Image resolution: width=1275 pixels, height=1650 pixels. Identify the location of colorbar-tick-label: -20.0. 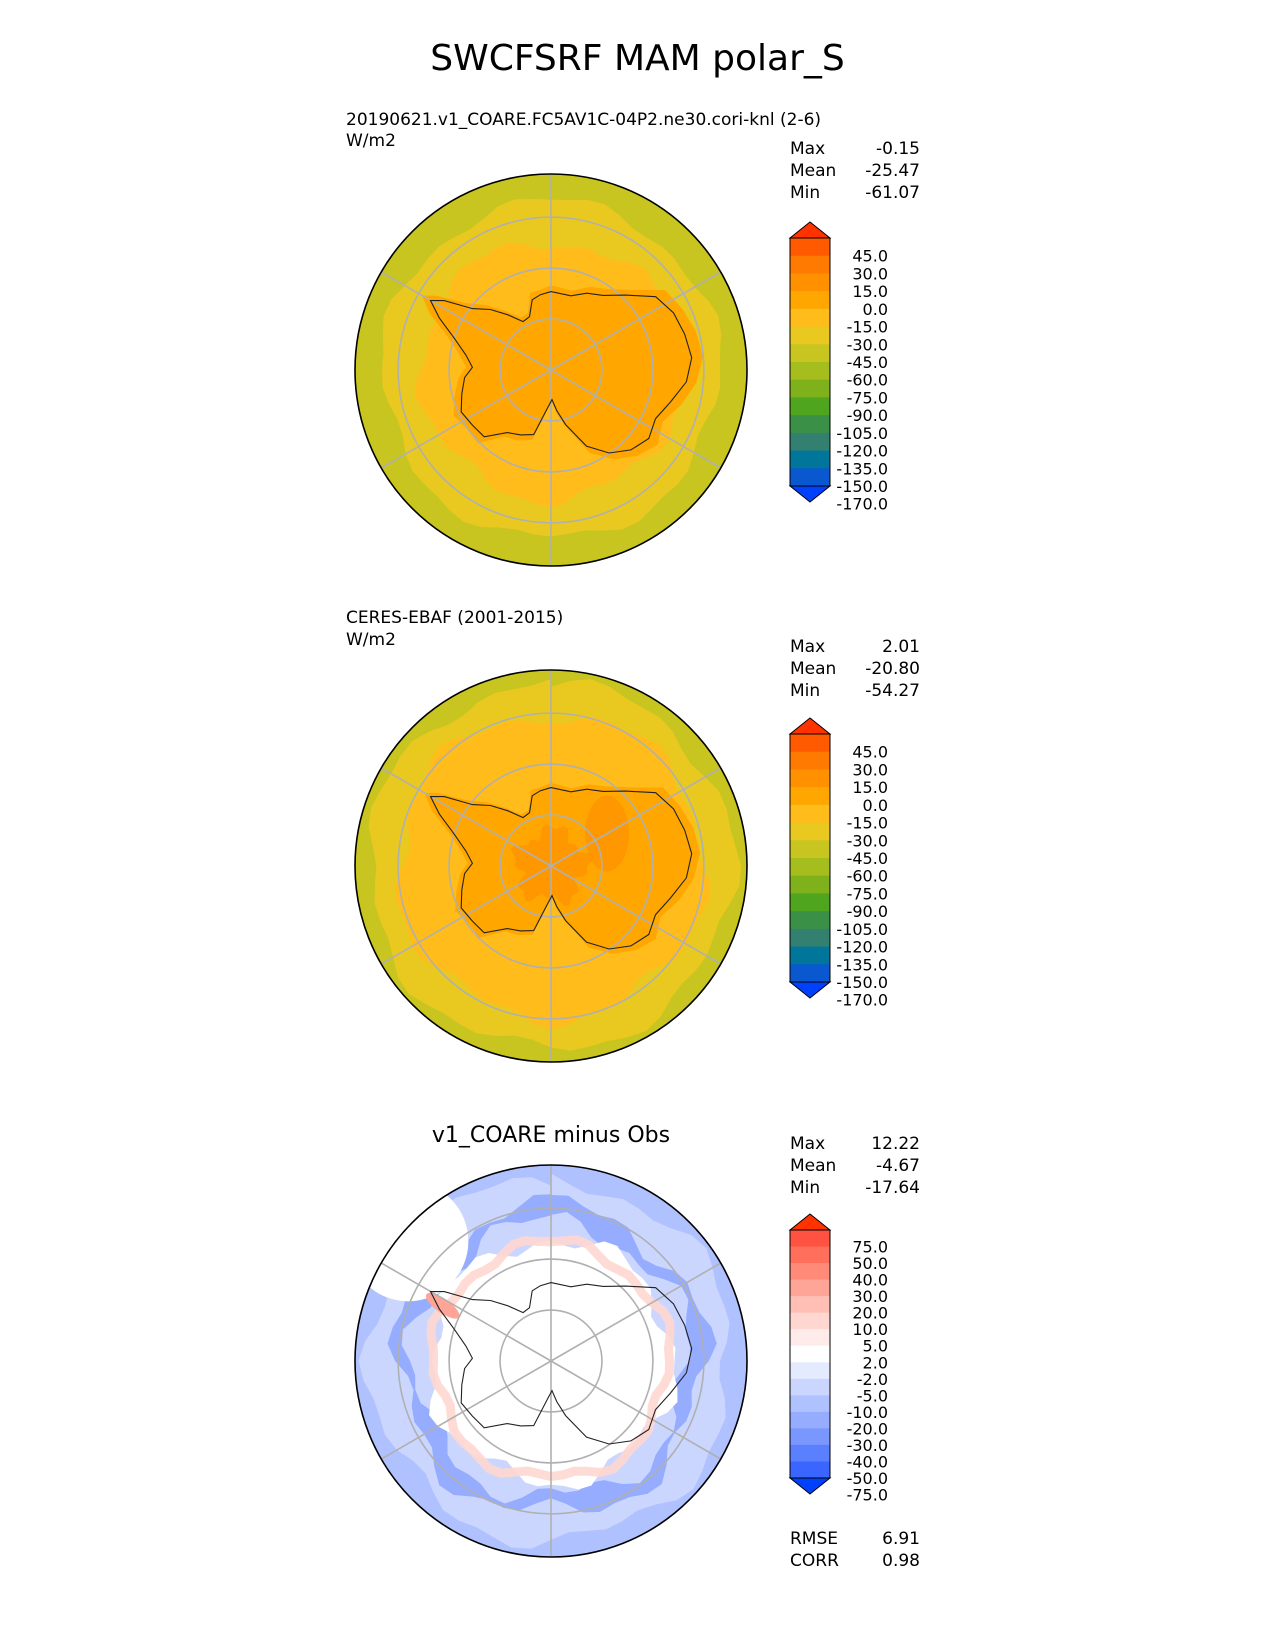
(867, 1428).